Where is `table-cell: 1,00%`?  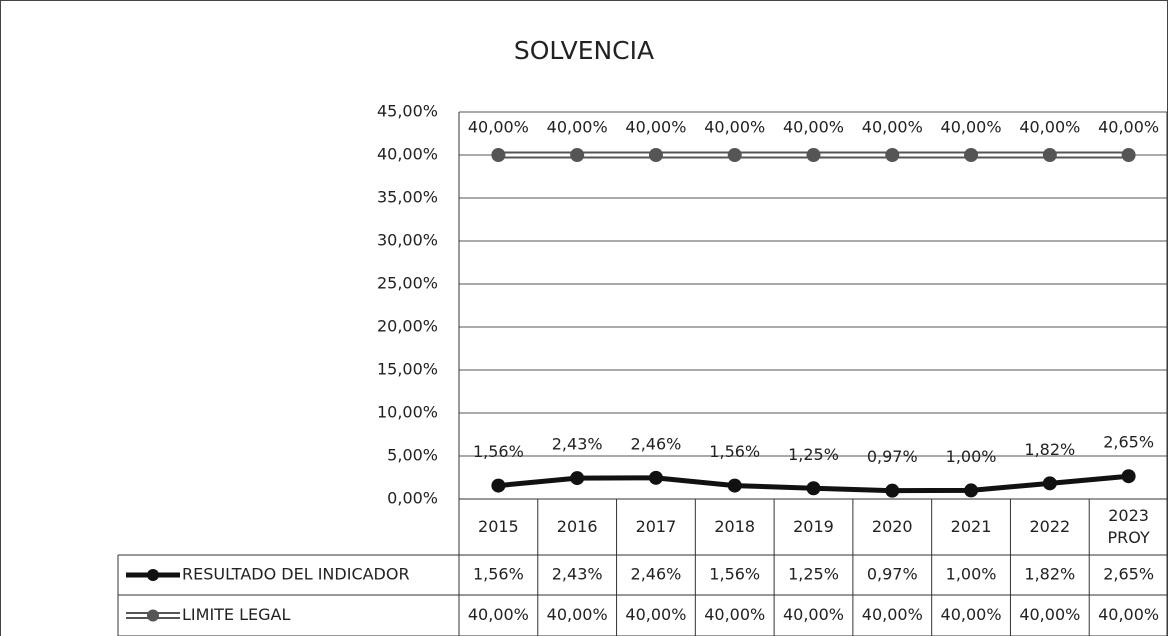
table-cell: 1,00% is located at coordinates (971, 574).